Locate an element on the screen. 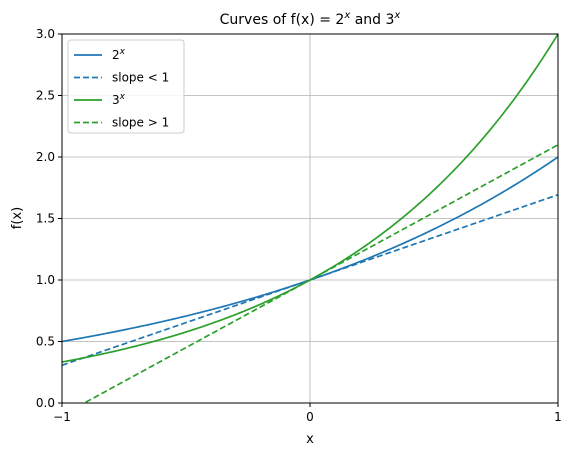 The image size is (571, 456). legend-label-4: slope > 1 is located at coordinates (140, 123).